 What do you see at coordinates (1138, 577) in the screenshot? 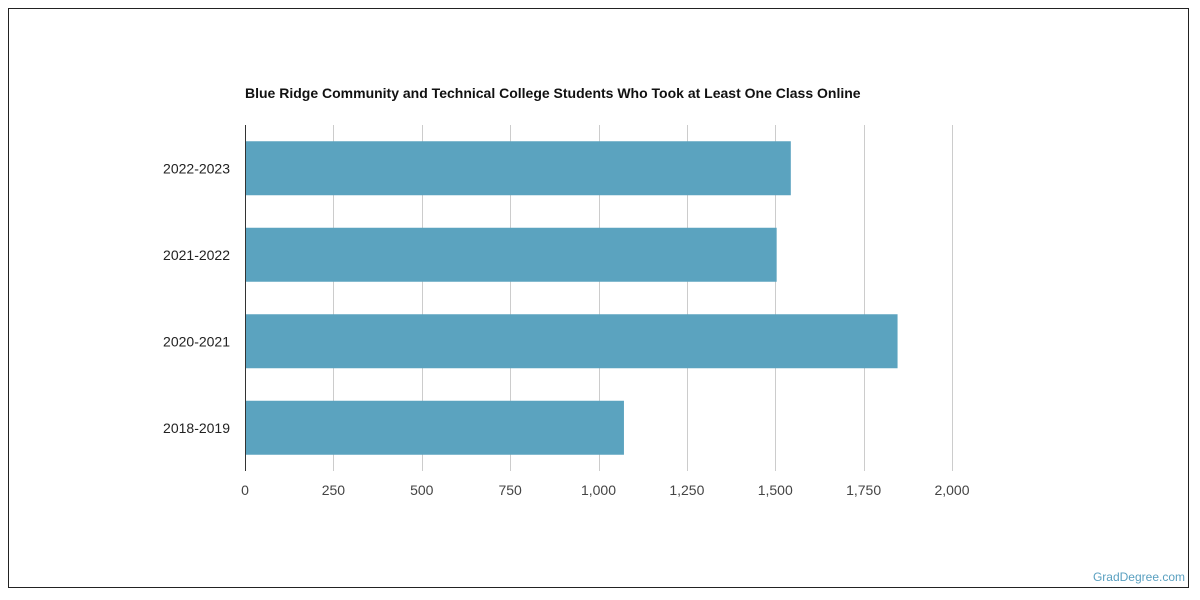
I see `source-credit-link: GradDegree.com` at bounding box center [1138, 577].